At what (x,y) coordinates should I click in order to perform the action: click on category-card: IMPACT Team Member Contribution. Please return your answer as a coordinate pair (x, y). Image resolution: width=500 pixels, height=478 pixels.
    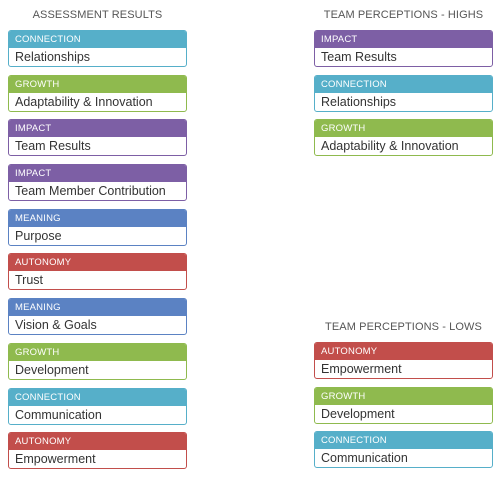
    Looking at the image, I should click on (97, 183).